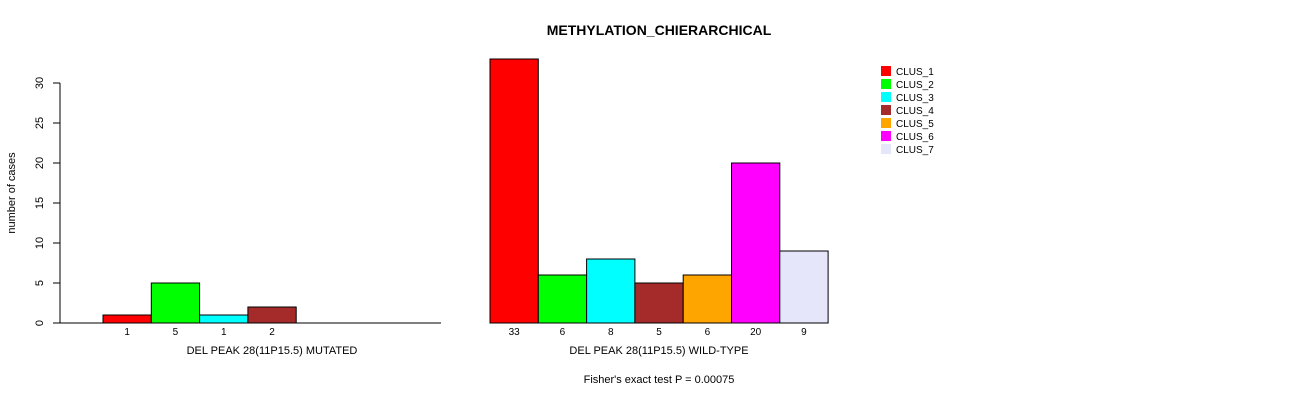 The width and height of the screenshot is (1290, 400). I want to click on legend-label: CLUS_7, so click(915, 150).